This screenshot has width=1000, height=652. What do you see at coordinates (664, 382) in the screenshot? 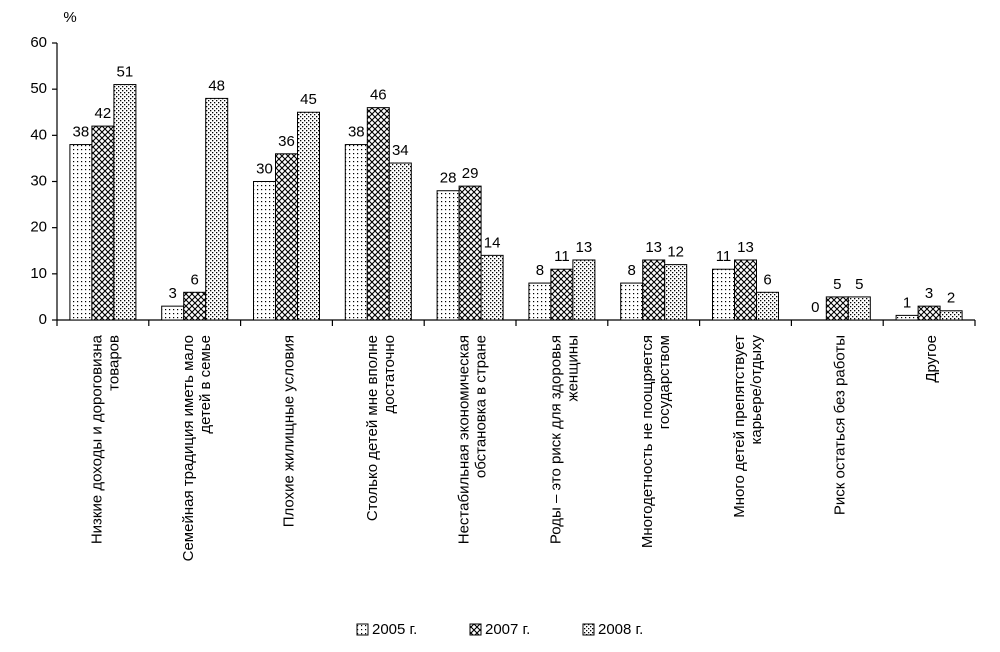
I see `x-tick-label: государством` at bounding box center [664, 382].